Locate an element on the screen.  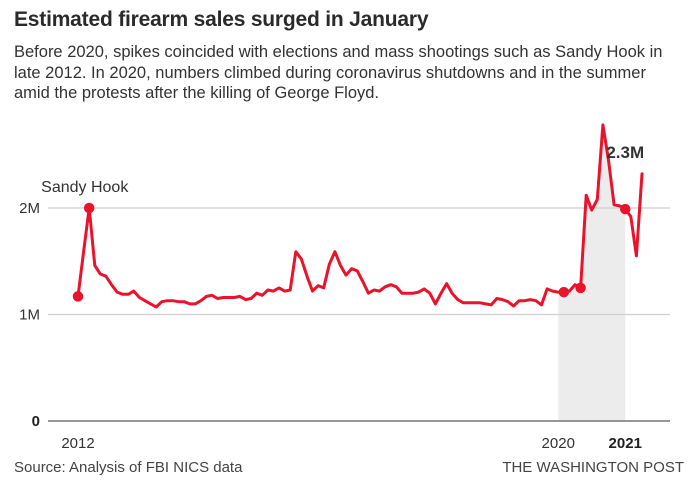
shaded-region-layer is located at coordinates (592, 273).